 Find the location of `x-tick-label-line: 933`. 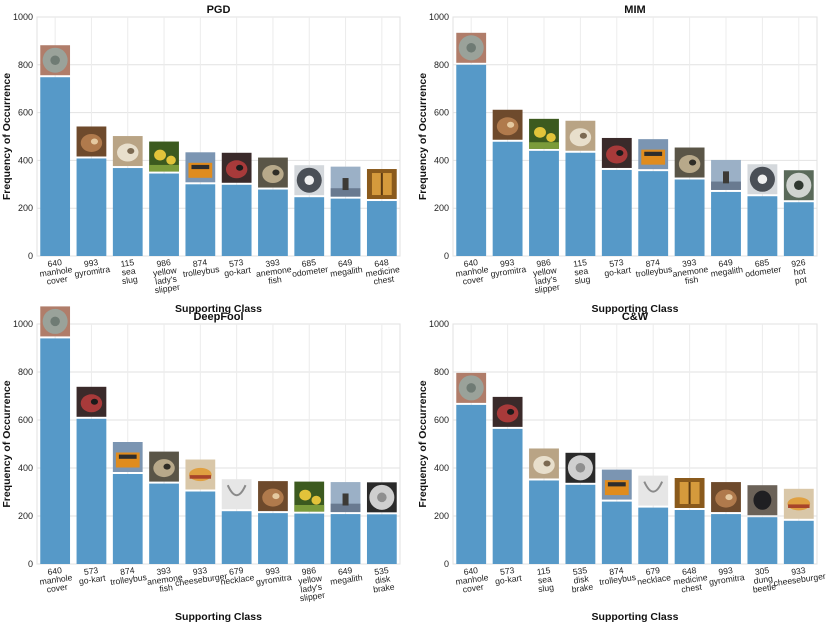

x-tick-label-line: 933 is located at coordinates (799, 571).